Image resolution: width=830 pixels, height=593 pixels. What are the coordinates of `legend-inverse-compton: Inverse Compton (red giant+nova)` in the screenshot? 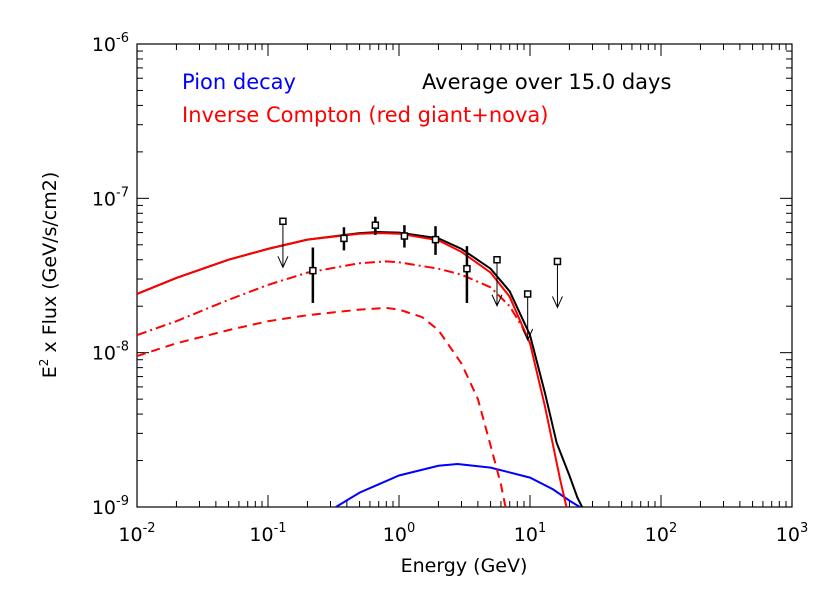 It's located at (365, 115).